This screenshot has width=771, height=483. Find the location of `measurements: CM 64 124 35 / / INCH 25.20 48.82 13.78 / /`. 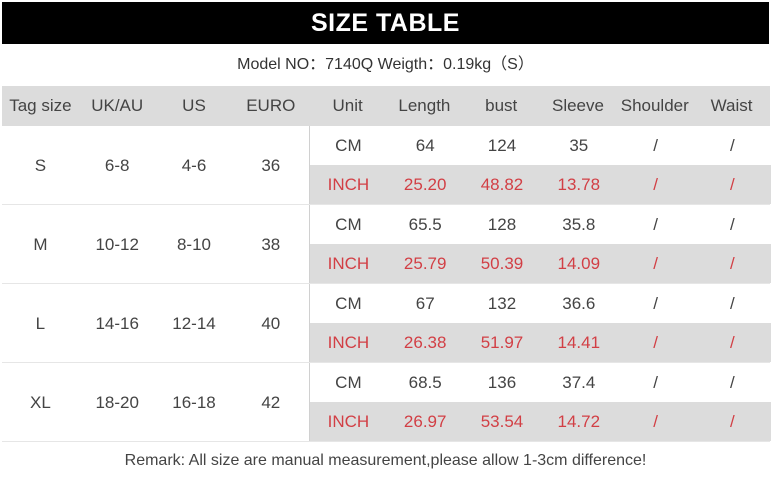

measurements: CM 64 124 35 / / INCH 25.20 48.82 13.78 / / is located at coordinates (540, 165).